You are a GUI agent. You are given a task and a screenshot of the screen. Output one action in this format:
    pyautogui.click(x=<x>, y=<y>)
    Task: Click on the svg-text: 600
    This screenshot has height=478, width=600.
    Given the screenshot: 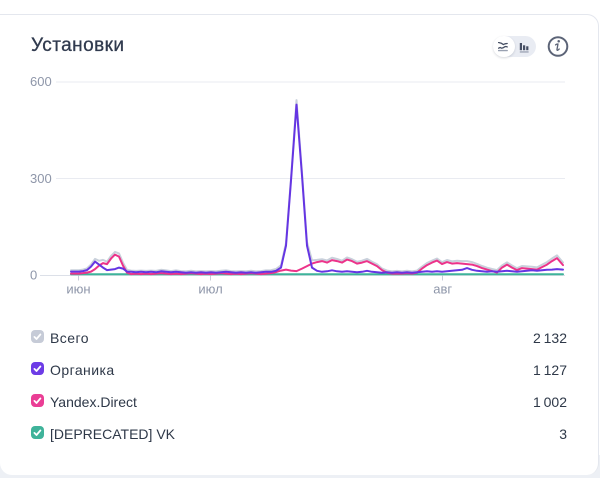 What is the action you would take?
    pyautogui.click(x=41, y=81)
    